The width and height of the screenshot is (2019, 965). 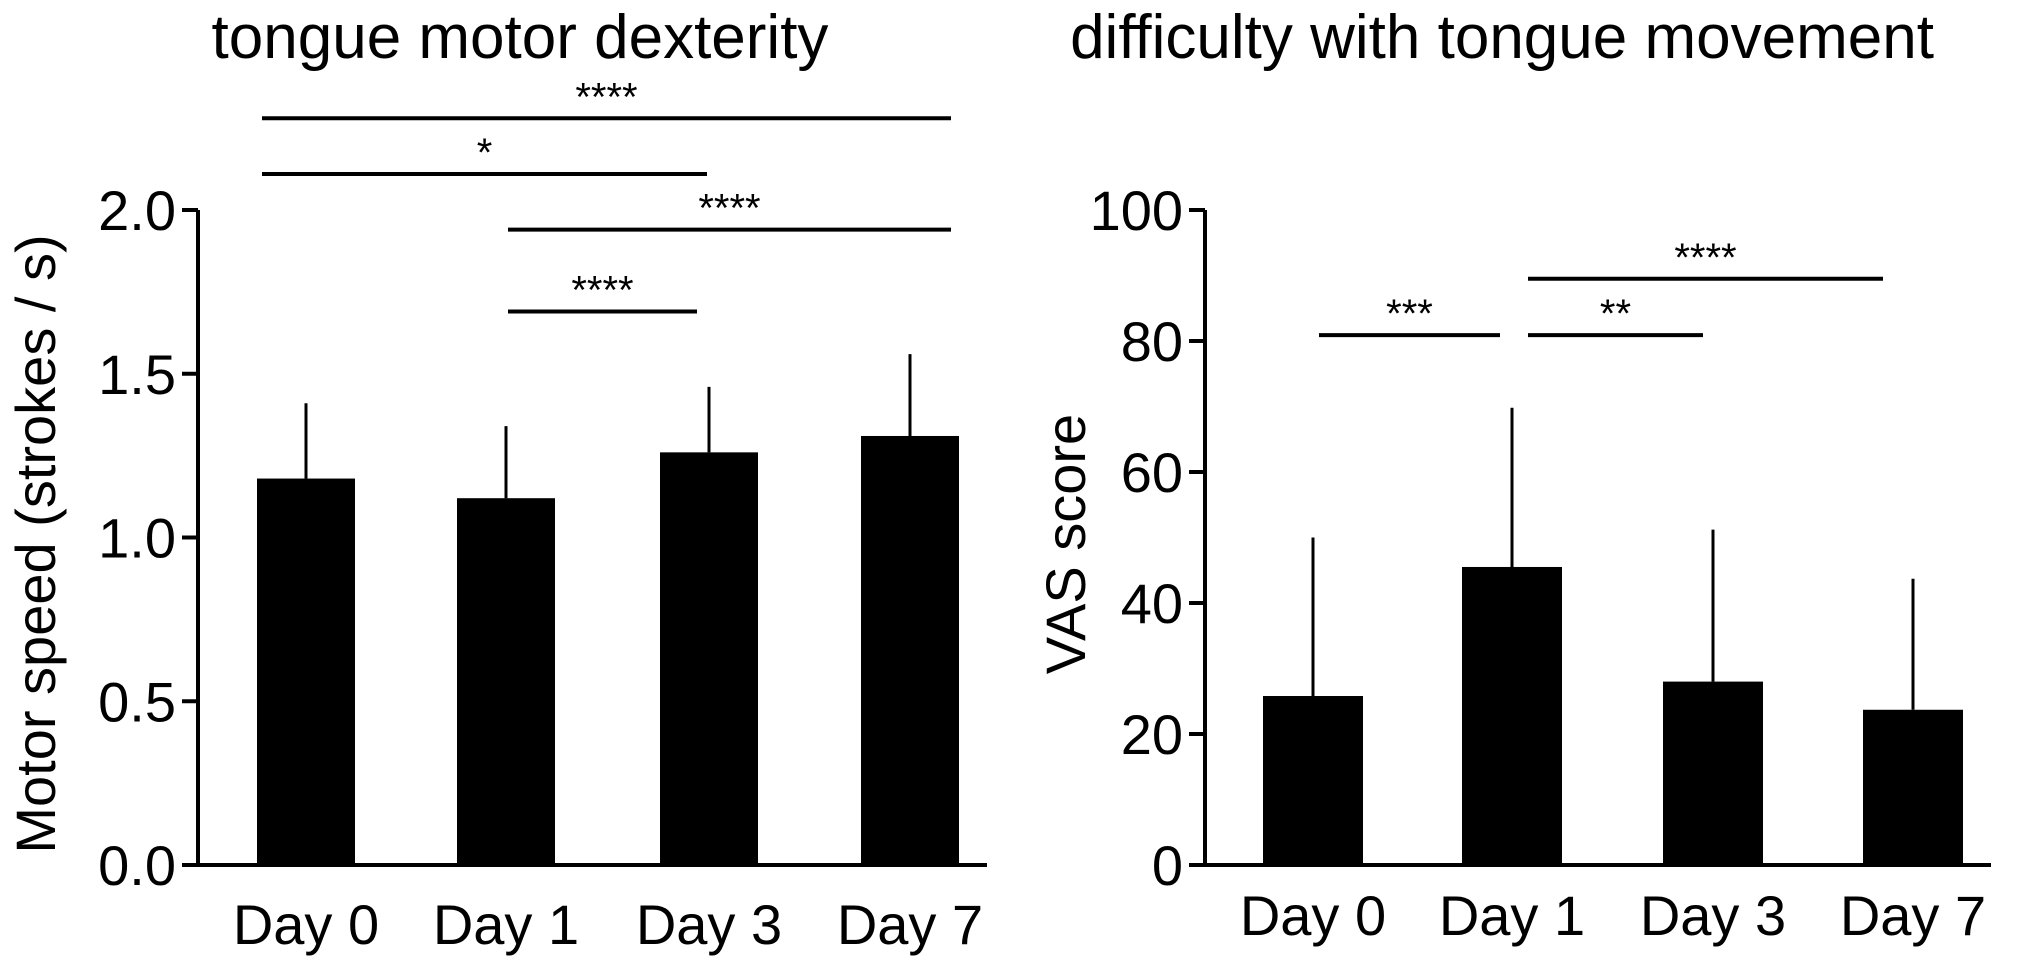 I want to click on y-tick-label: 100, so click(x=1136, y=210).